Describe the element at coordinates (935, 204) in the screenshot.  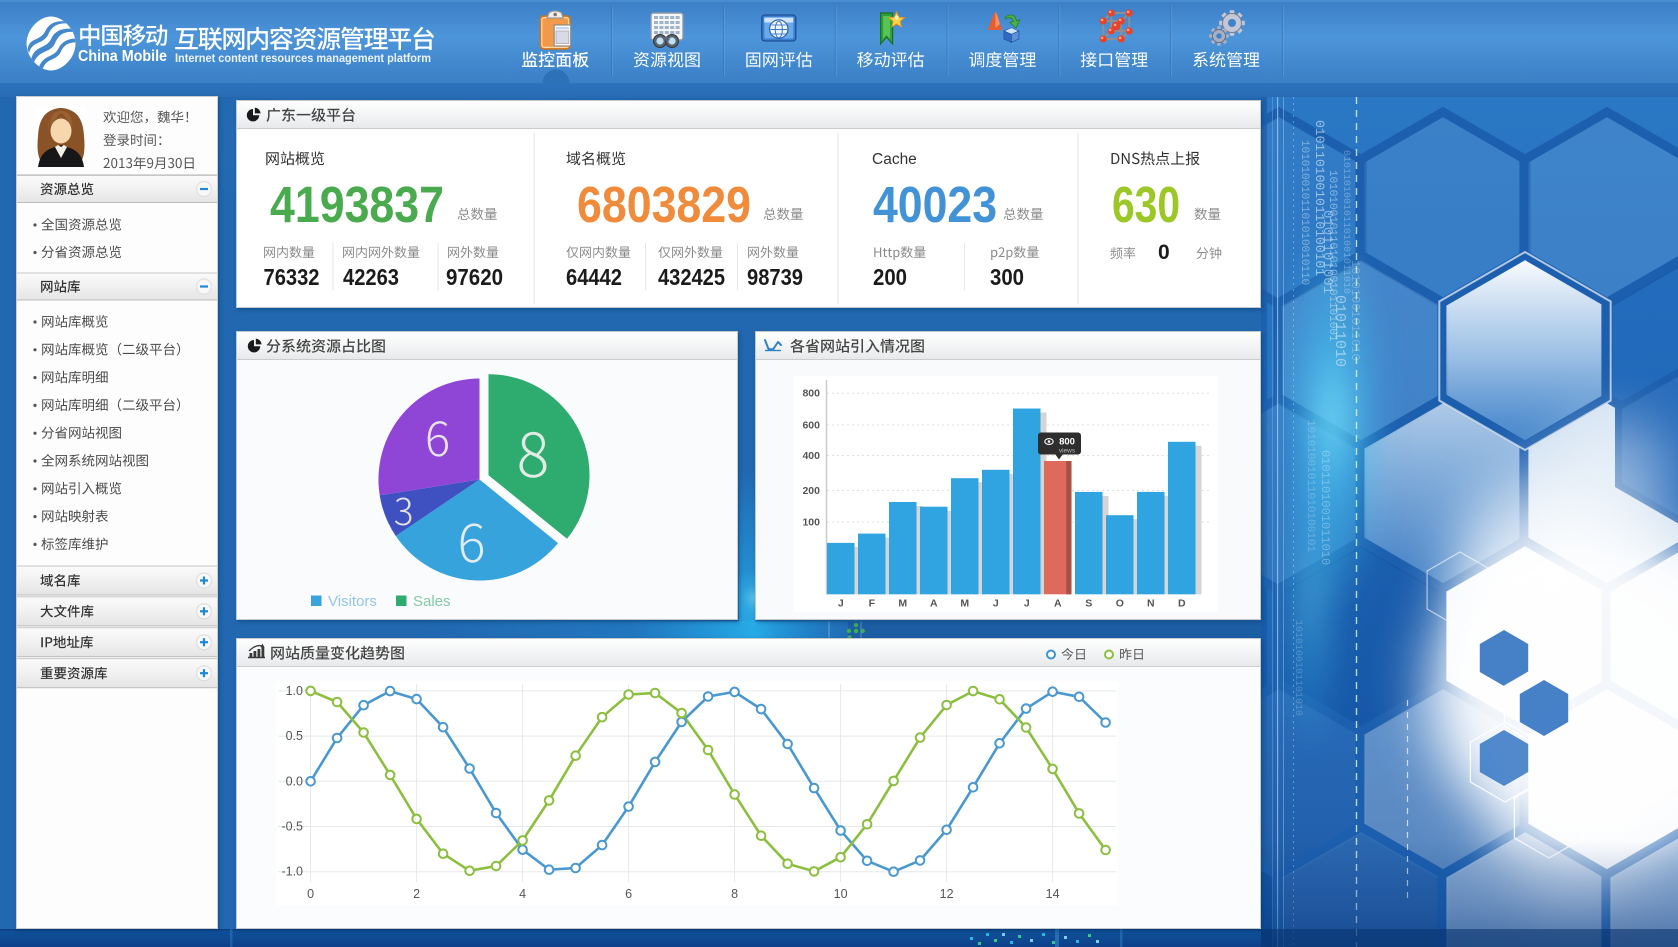
I see `svg-text: 40023` at that location.